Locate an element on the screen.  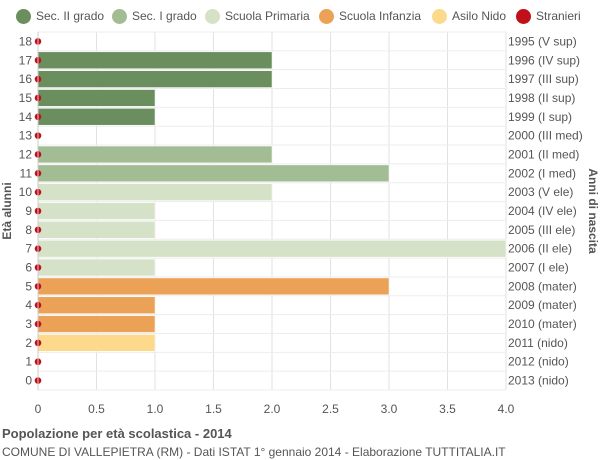
age-tick-label: 10 is located at coordinates (26, 192).